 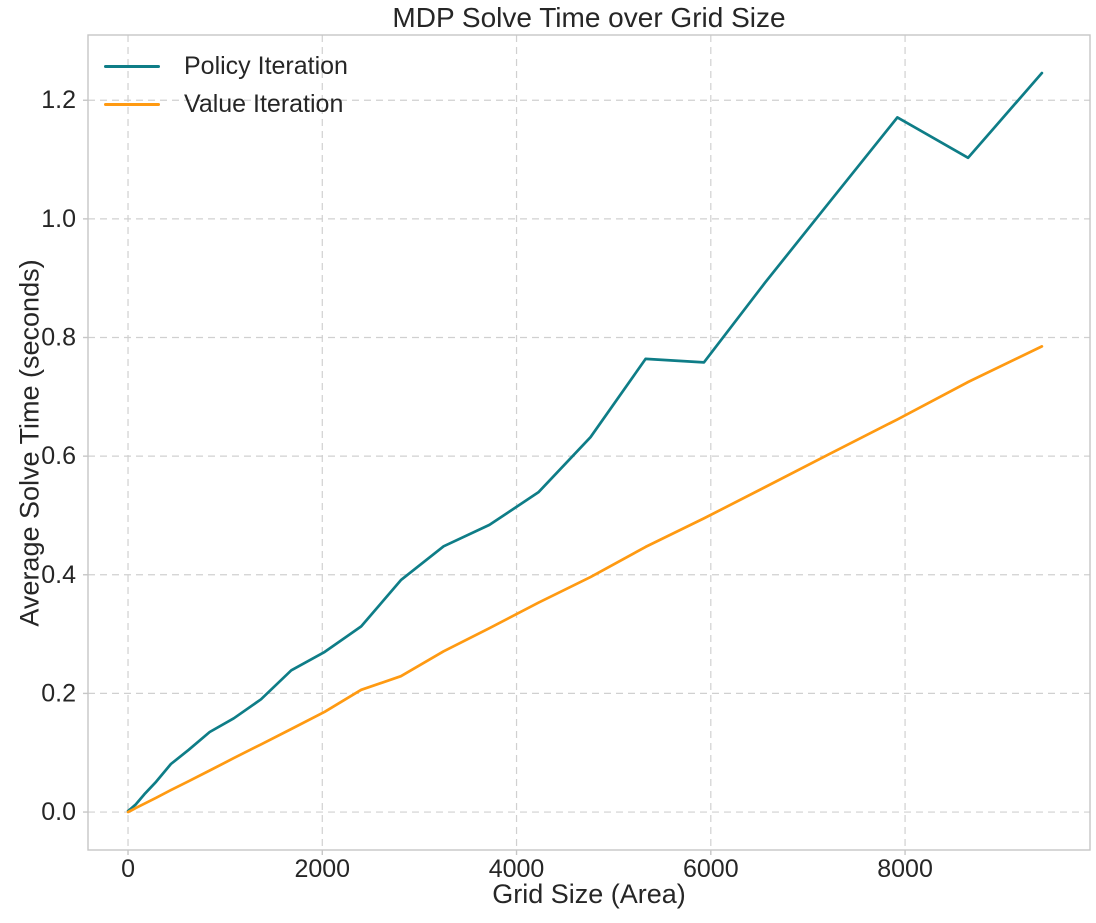 What do you see at coordinates (58, 219) in the screenshot?
I see `y-tick-label: 1.0` at bounding box center [58, 219].